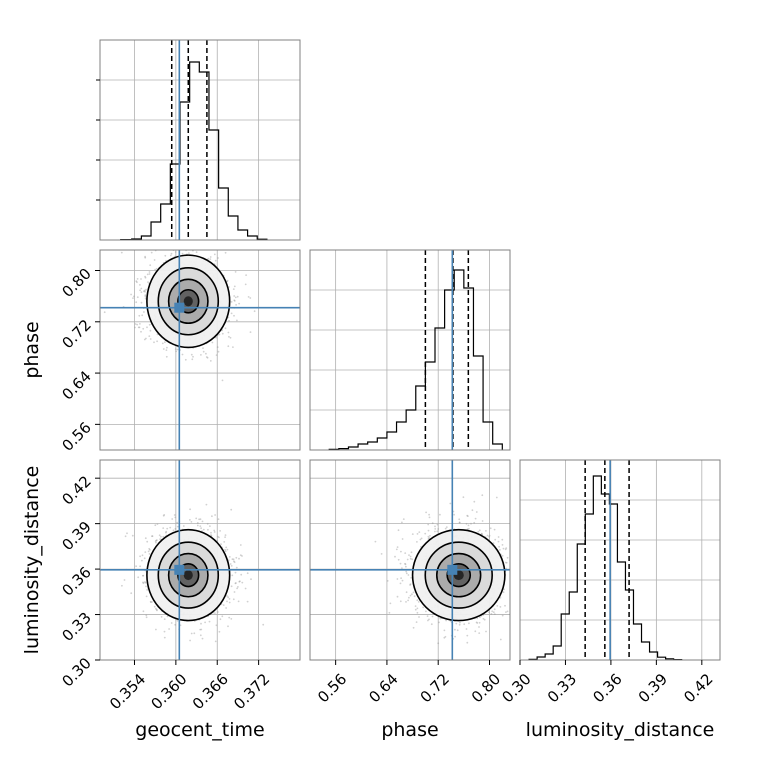 The height and width of the screenshot is (760, 760). I want to click on scatter-panel-geocent-time-vs-luminosity-distance, so click(200, 560).